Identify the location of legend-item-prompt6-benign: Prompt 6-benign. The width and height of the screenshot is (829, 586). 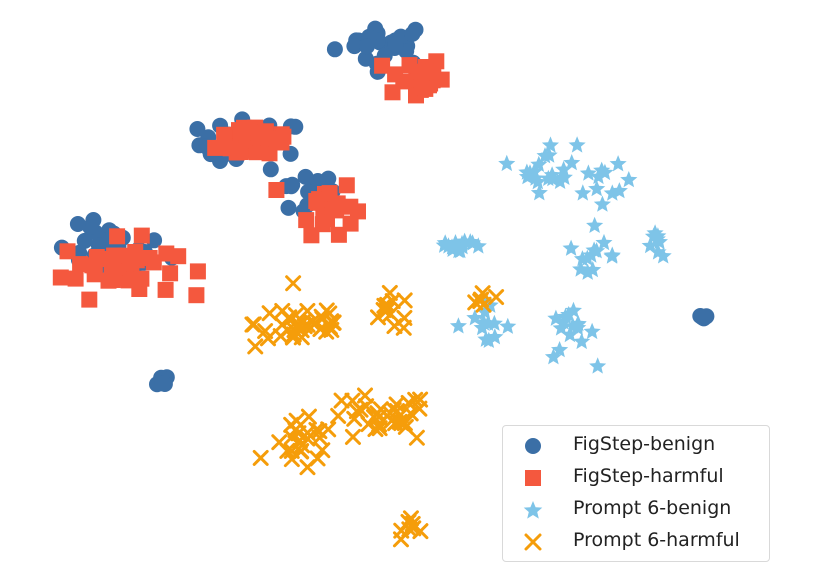
(636, 510).